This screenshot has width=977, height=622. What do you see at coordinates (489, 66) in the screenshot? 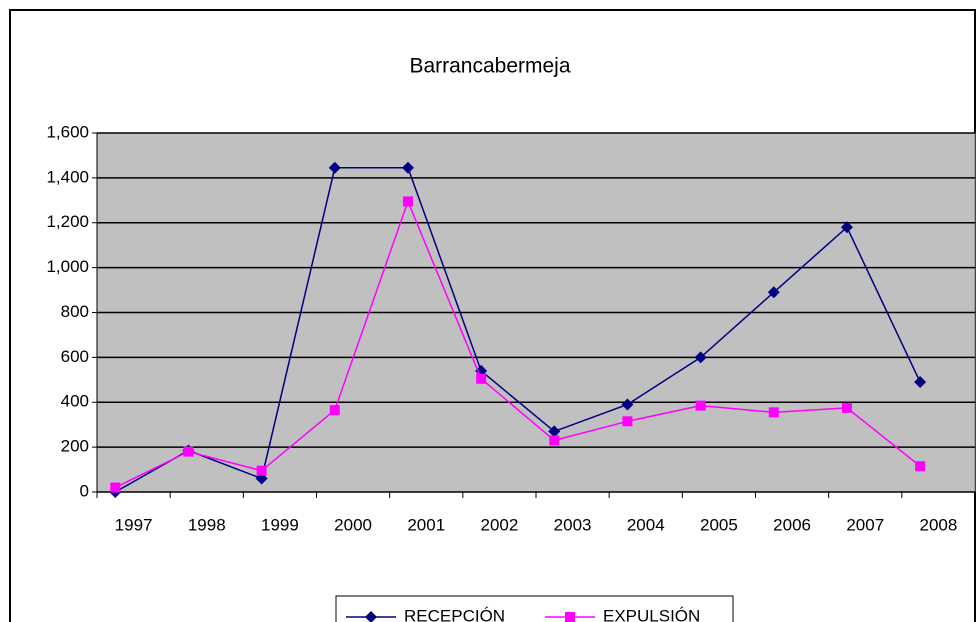
I see `chart-title: Barrancabermeja` at bounding box center [489, 66].